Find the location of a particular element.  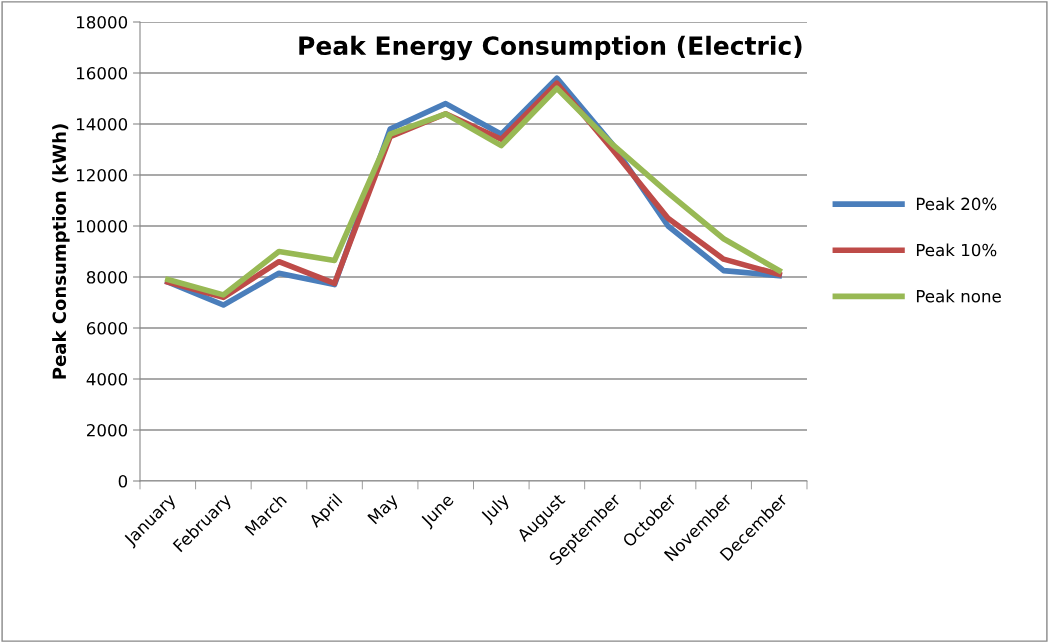

y-tick-label: 18000 is located at coordinates (102, 22).